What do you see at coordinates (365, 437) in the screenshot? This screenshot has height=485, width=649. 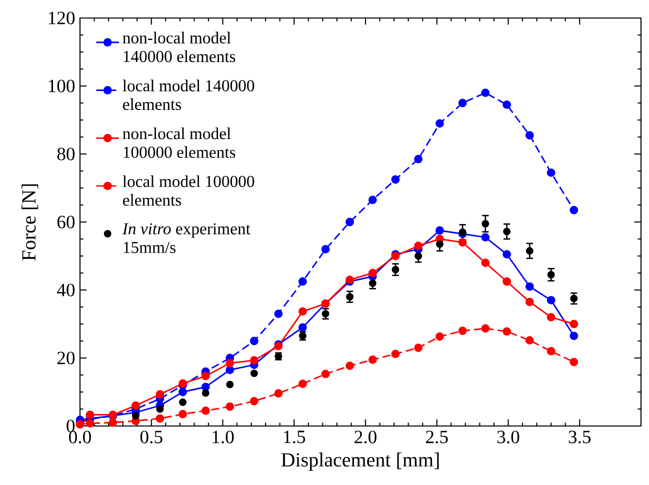 I see `x-tick-label: 2.0` at bounding box center [365, 437].